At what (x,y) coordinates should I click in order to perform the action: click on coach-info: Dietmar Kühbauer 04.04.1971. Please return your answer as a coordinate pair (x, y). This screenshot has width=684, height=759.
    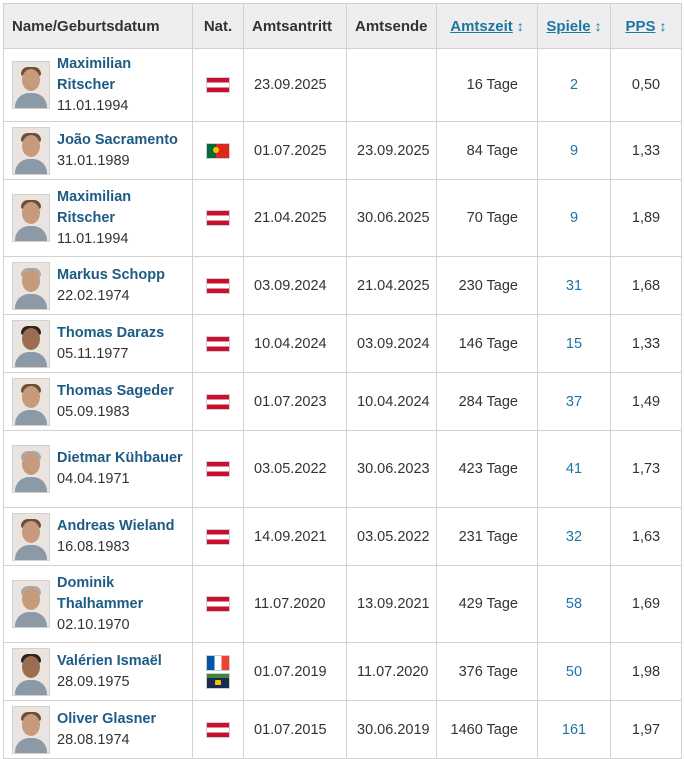
    Looking at the image, I should click on (99, 469).